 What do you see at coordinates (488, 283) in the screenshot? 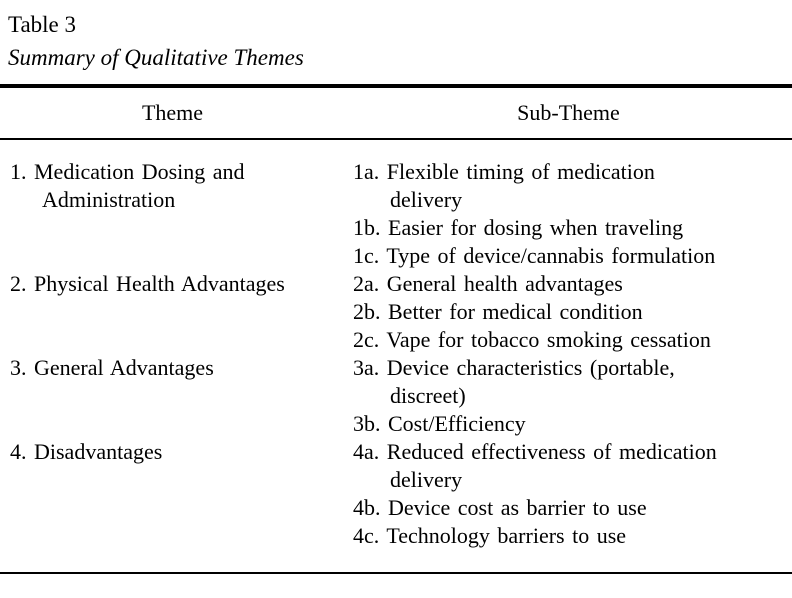
I see `subtheme-item: 2a. General health advantages` at bounding box center [488, 283].